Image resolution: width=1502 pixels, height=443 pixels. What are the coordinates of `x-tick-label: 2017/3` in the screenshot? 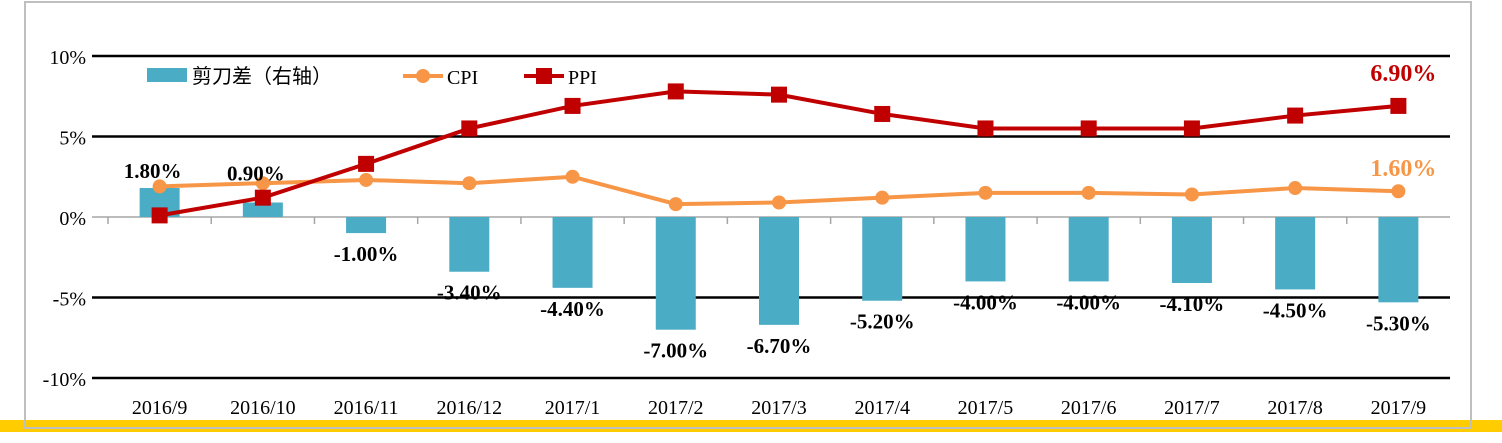 It's located at (779, 408).